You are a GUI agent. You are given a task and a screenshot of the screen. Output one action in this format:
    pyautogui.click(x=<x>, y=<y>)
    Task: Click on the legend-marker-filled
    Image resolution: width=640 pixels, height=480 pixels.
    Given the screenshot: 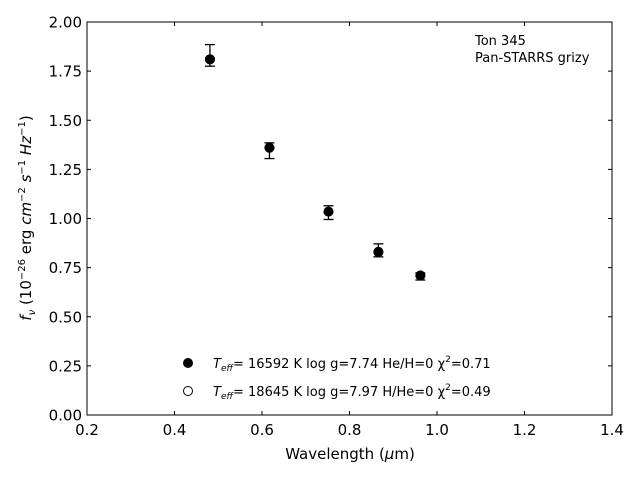 What is the action you would take?
    pyautogui.click(x=188, y=363)
    